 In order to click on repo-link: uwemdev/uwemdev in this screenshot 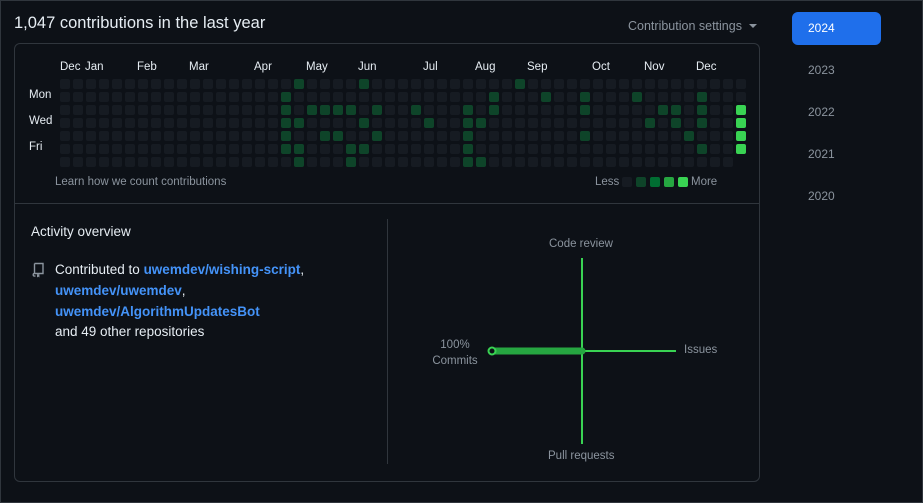, I will do `click(118, 290)`.